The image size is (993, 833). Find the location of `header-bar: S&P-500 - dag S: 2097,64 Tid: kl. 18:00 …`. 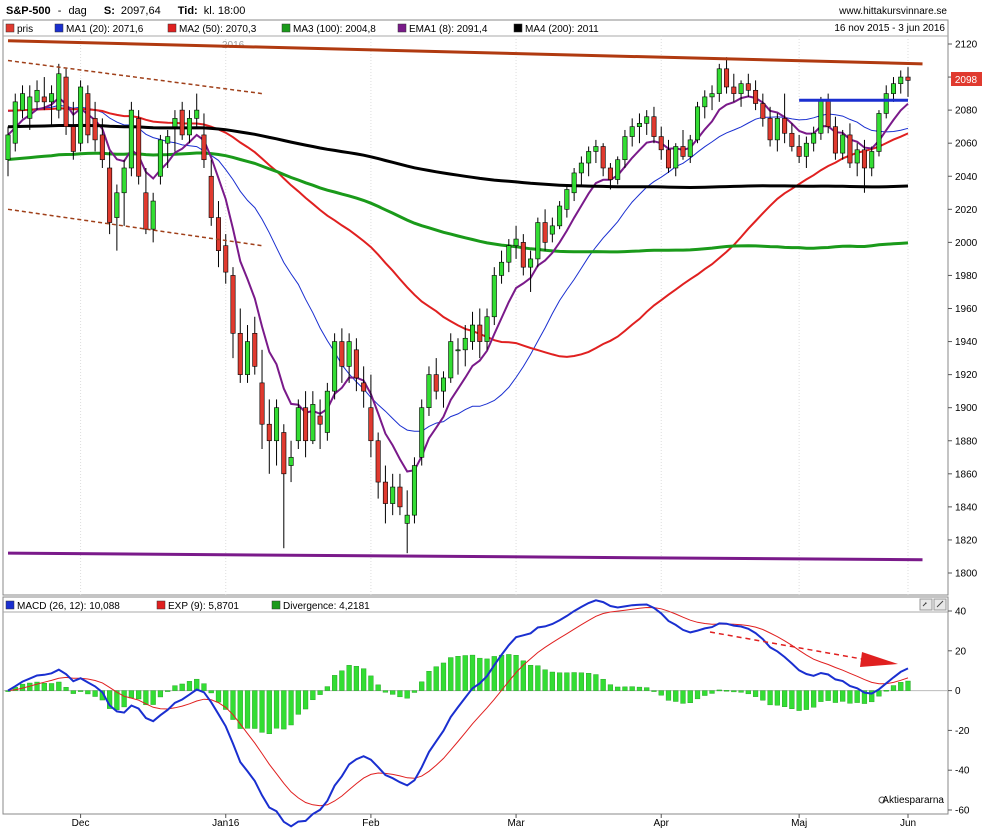

header-bar: S&P-500 - dag S: 2097,64 Tid: kl. 18:00 … is located at coordinates (476, 11).